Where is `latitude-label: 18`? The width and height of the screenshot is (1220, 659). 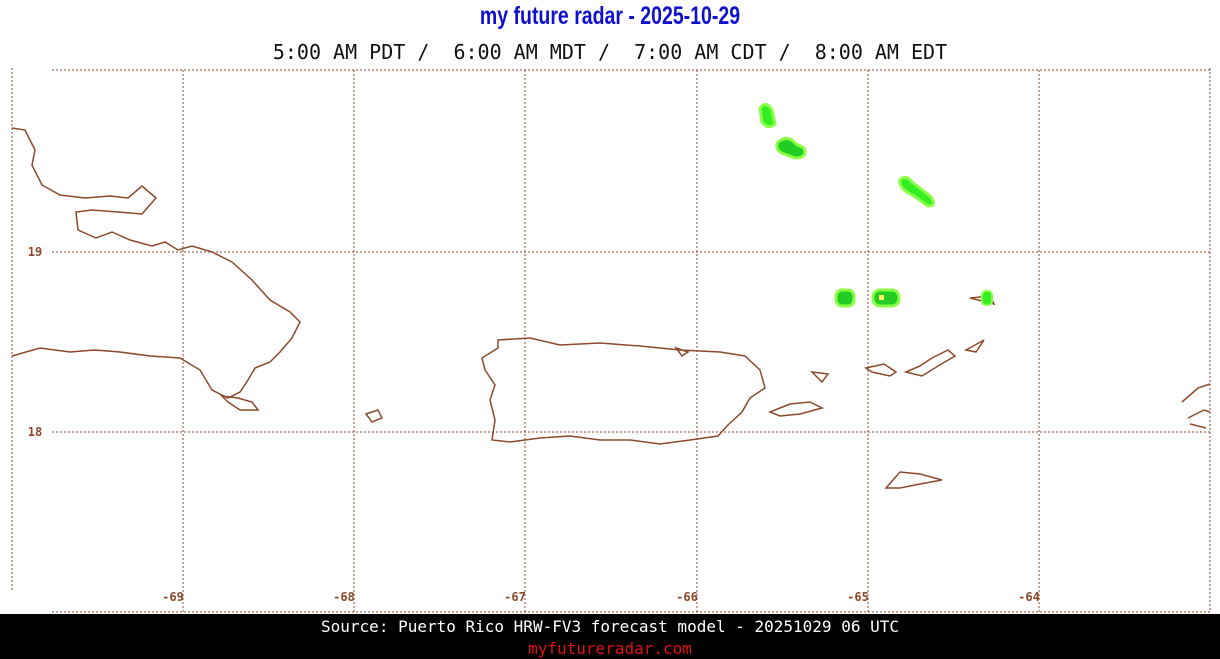
latitude-label: 18 is located at coordinates (35, 432).